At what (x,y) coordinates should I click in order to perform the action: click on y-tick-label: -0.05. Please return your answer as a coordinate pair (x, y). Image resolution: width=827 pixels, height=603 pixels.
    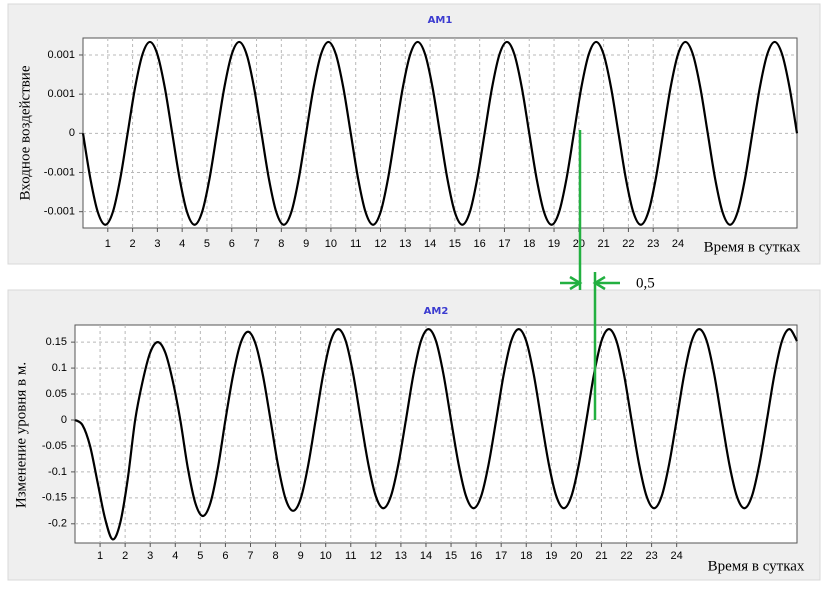
    Looking at the image, I should click on (54, 446).